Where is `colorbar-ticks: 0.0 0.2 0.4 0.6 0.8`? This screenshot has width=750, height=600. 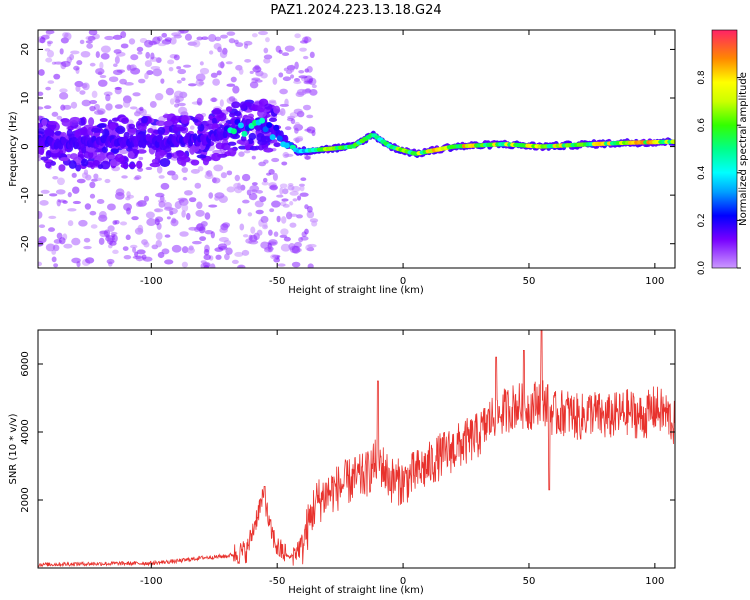
colorbar-ticks: 0.0 0.2 0.4 0.6 0.8 is located at coordinates (719, 172).